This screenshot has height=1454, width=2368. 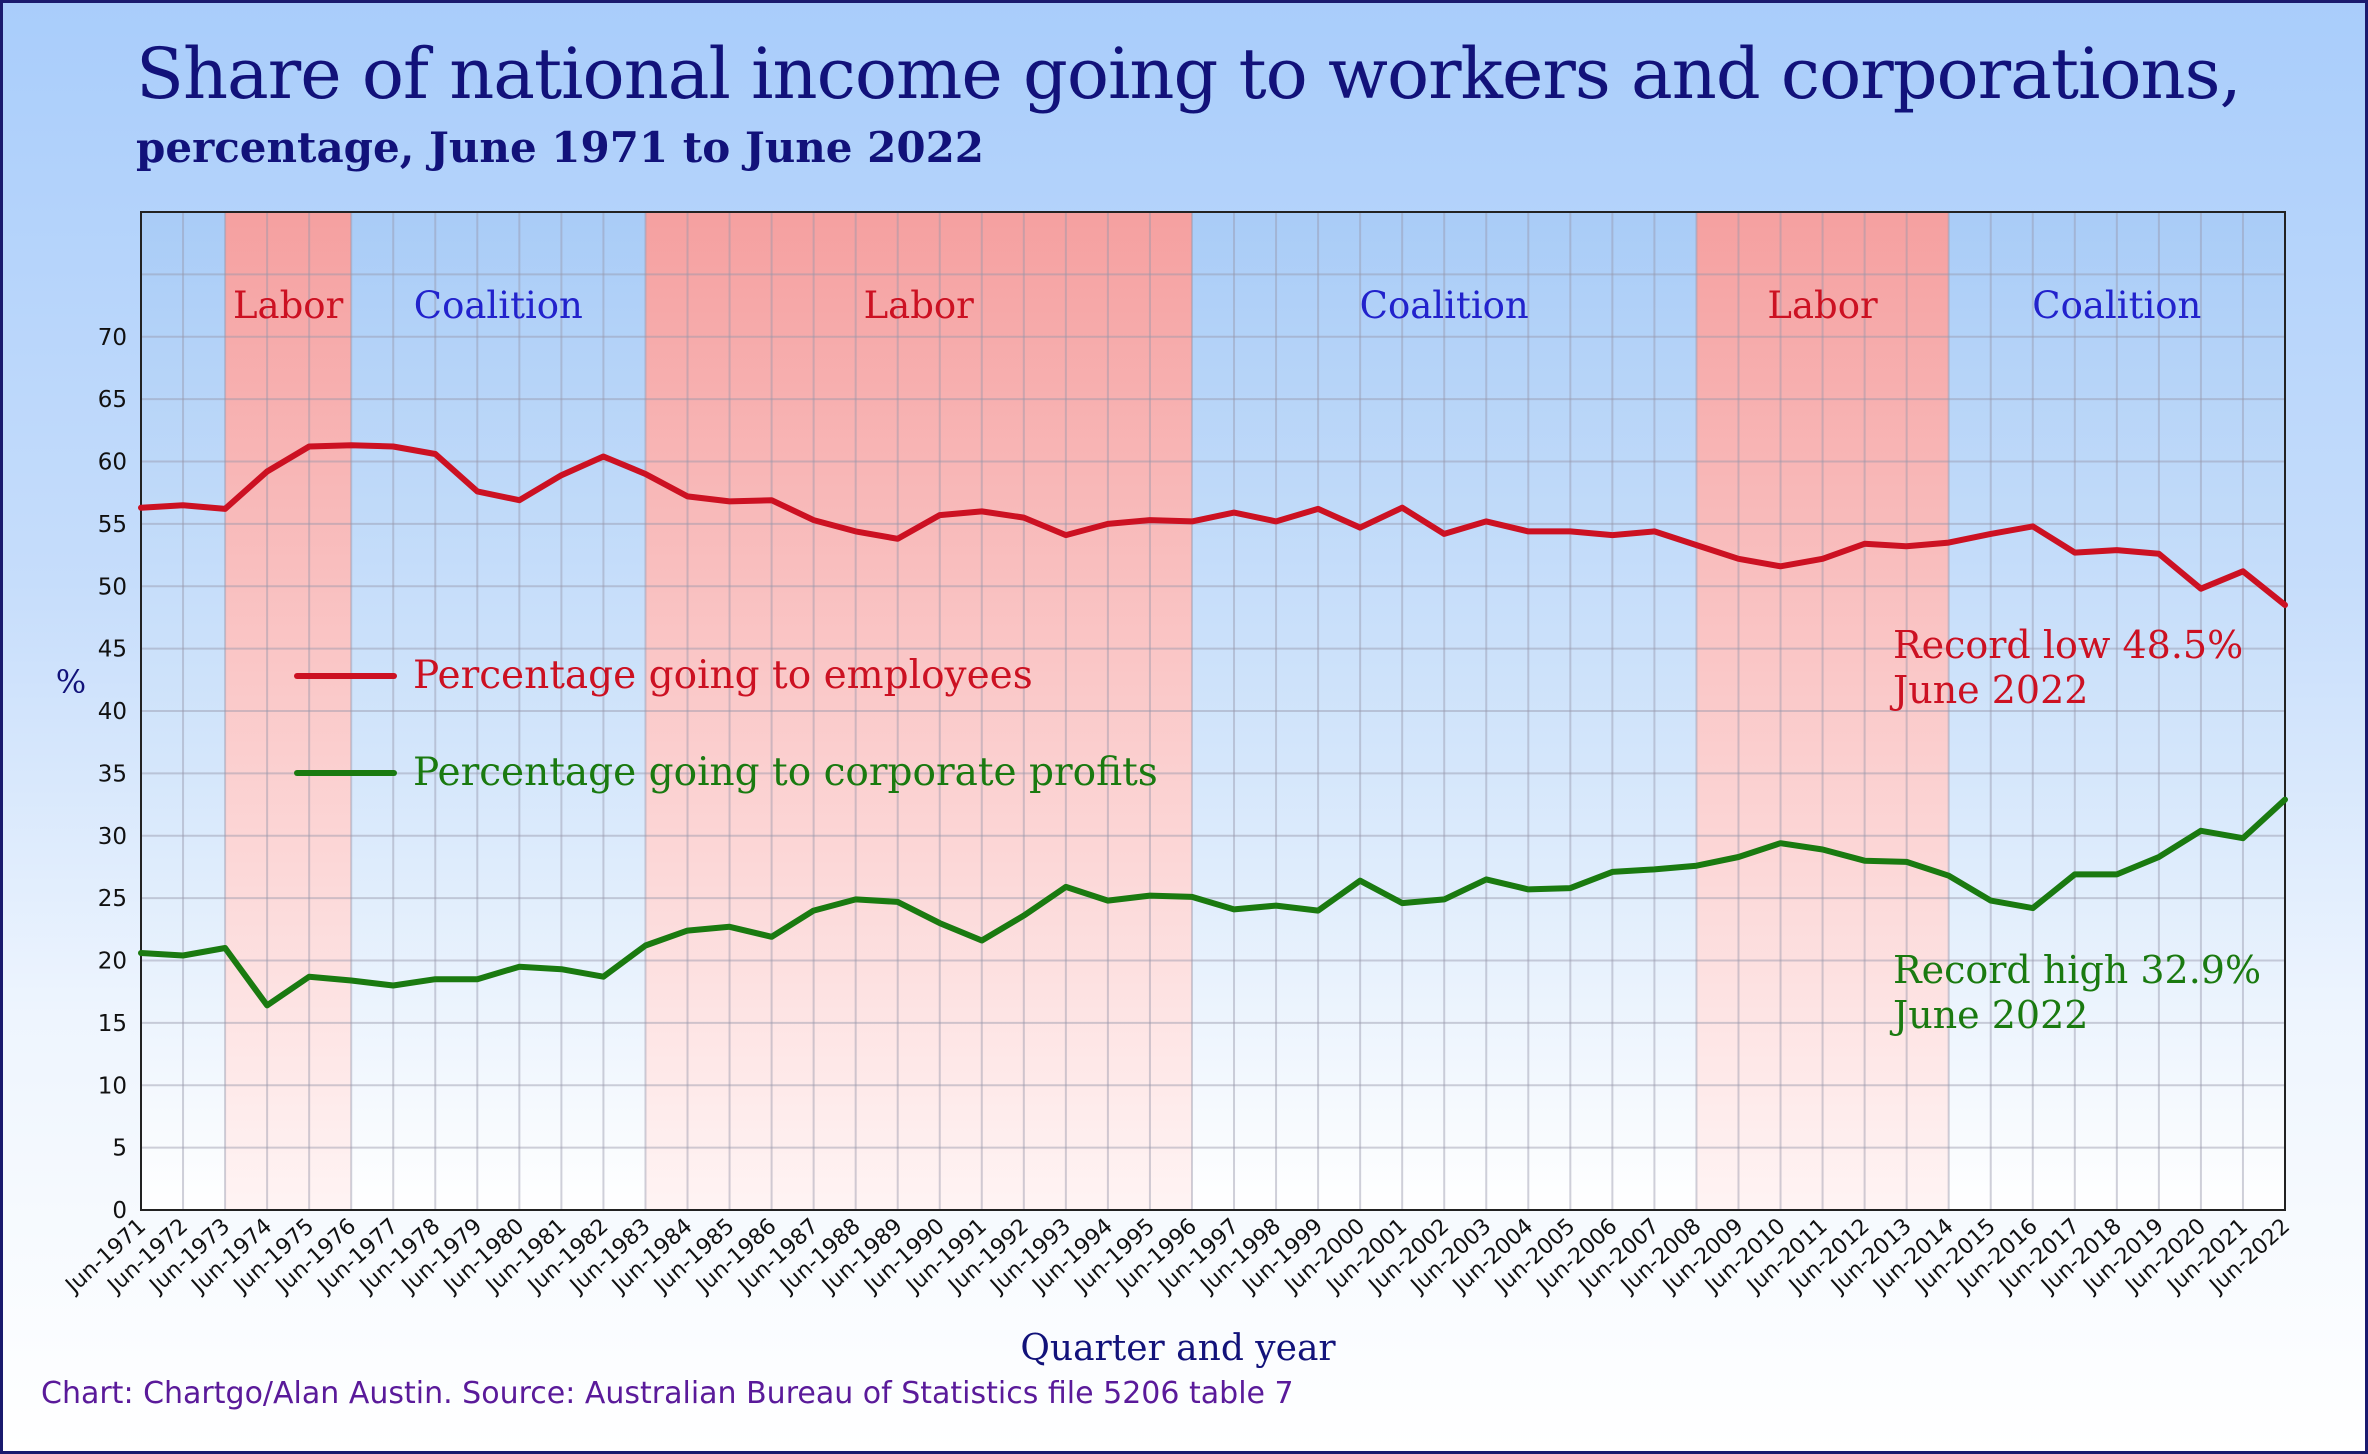 What do you see at coordinates (112, 650) in the screenshot?
I see `y-tick-label: 45` at bounding box center [112, 650].